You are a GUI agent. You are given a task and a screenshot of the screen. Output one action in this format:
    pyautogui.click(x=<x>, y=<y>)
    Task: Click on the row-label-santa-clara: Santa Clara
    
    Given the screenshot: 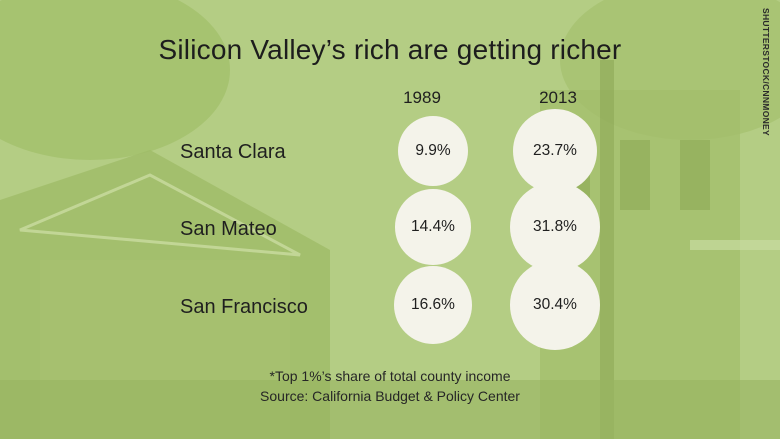 What is the action you would take?
    pyautogui.click(x=233, y=152)
    